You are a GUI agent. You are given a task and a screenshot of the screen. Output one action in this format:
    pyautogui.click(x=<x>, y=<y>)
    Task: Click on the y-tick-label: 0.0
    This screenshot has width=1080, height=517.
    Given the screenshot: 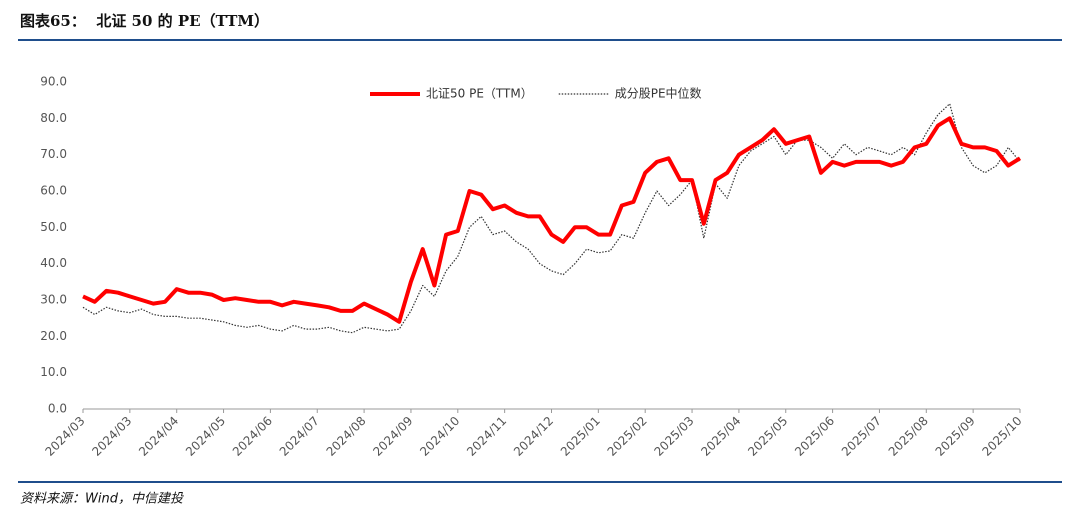 What is the action you would take?
    pyautogui.click(x=57, y=409)
    